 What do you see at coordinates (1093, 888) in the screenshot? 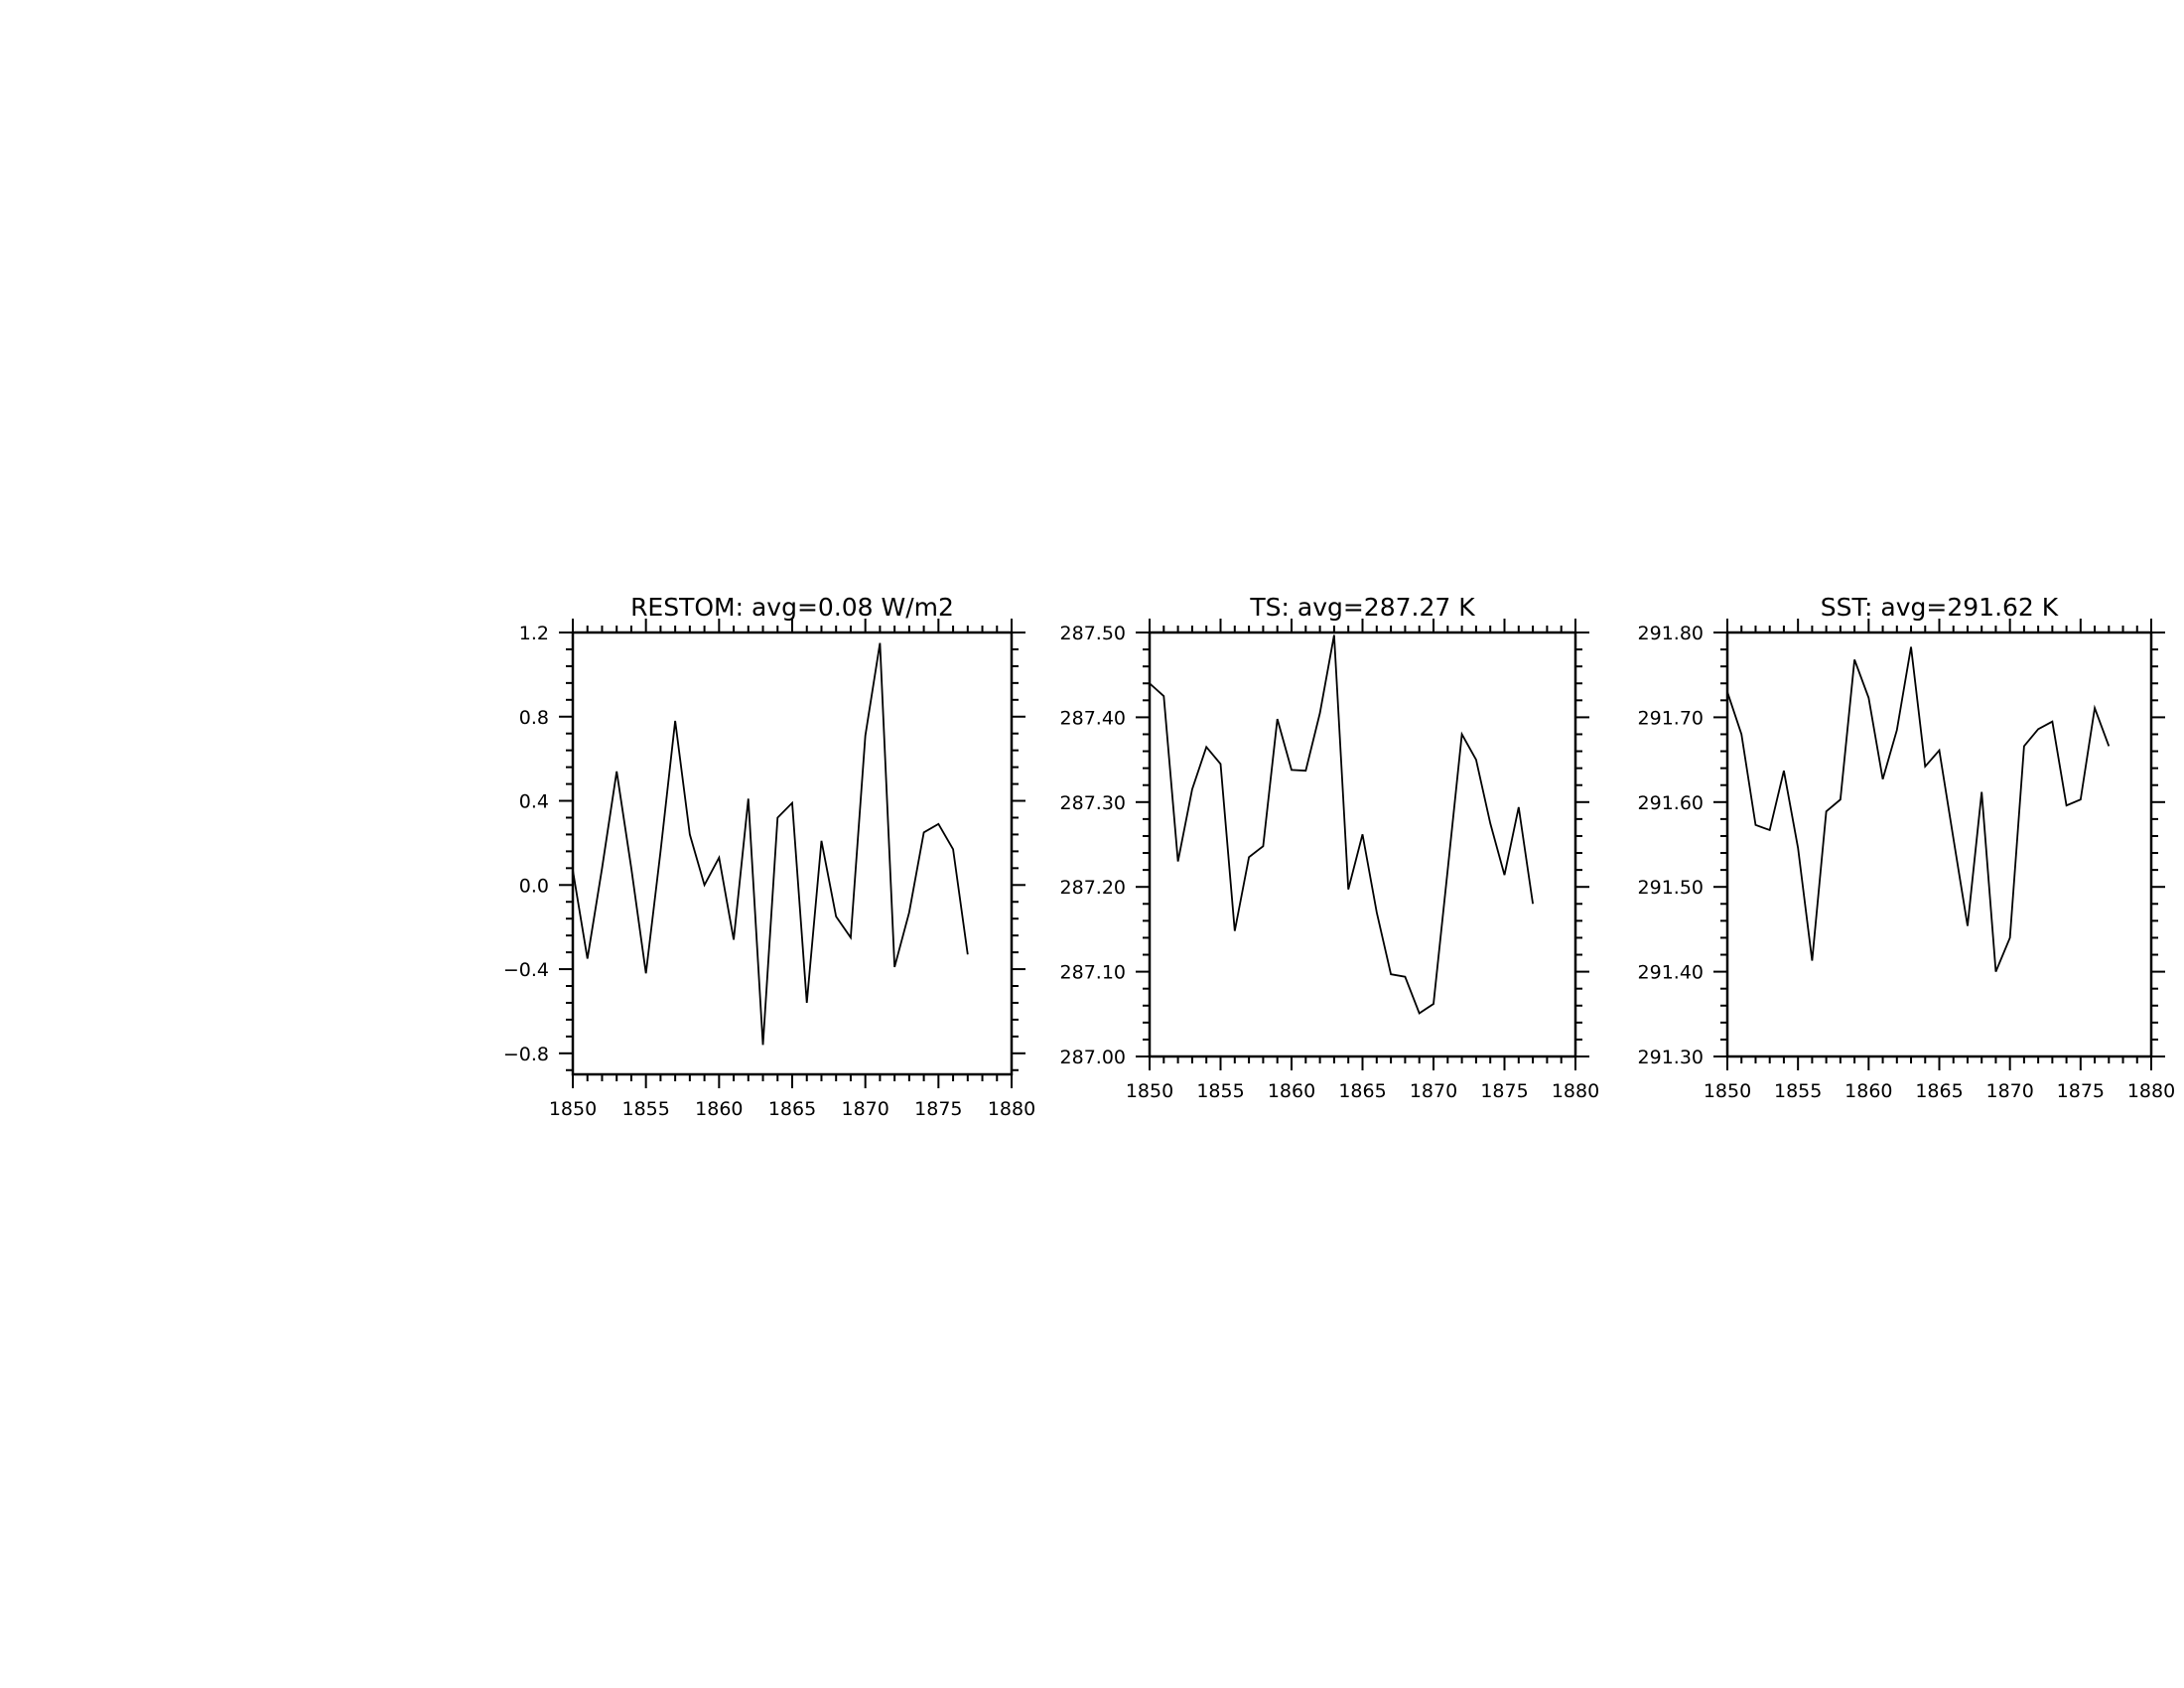
I see `y-tick-label: 287.20` at bounding box center [1093, 888].